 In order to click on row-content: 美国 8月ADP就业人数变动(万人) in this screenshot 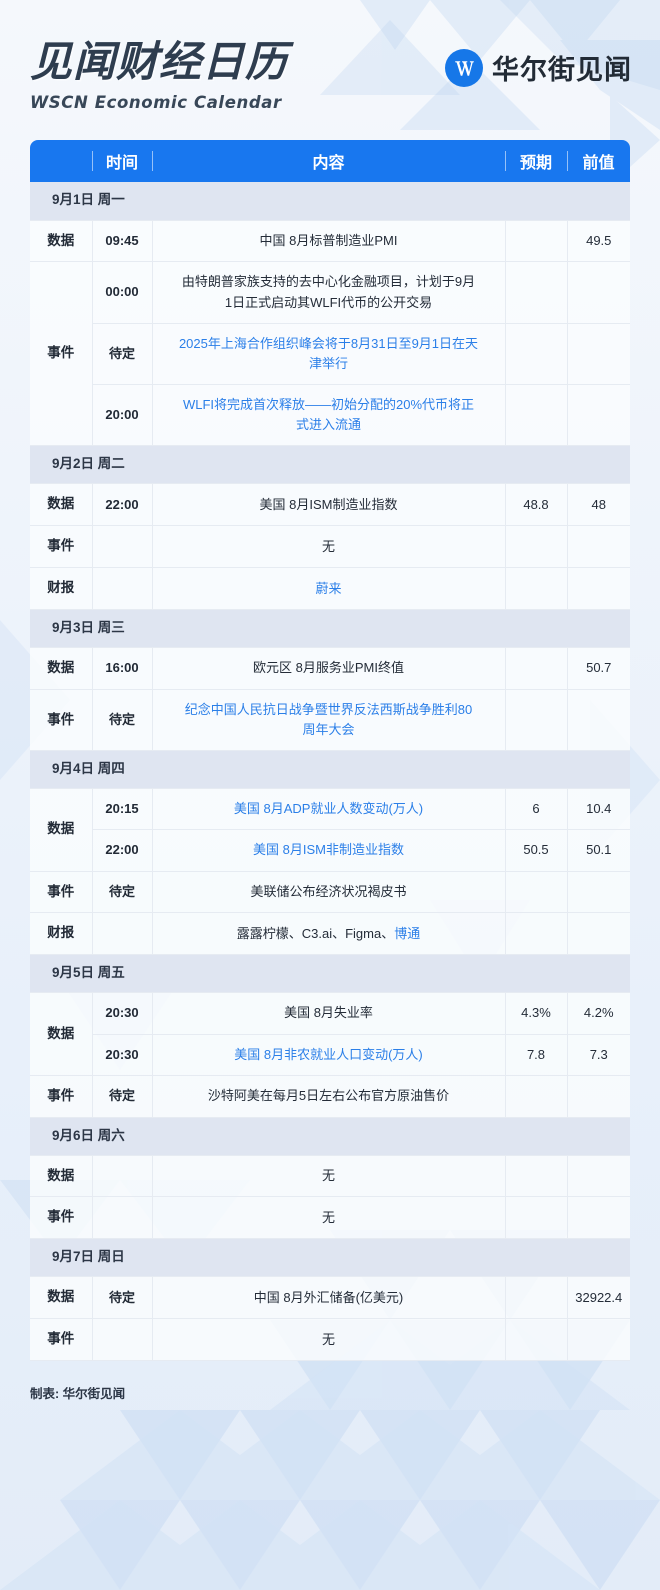, I will do `click(329, 809)`.